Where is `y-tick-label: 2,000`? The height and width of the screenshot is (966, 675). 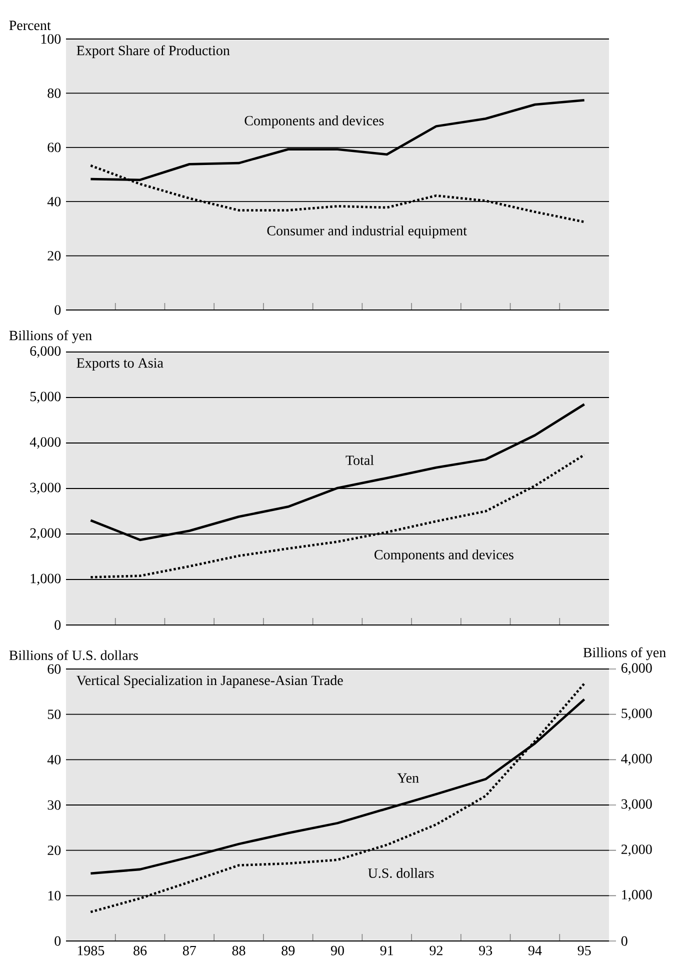 y-tick-label: 2,000 is located at coordinates (45, 534).